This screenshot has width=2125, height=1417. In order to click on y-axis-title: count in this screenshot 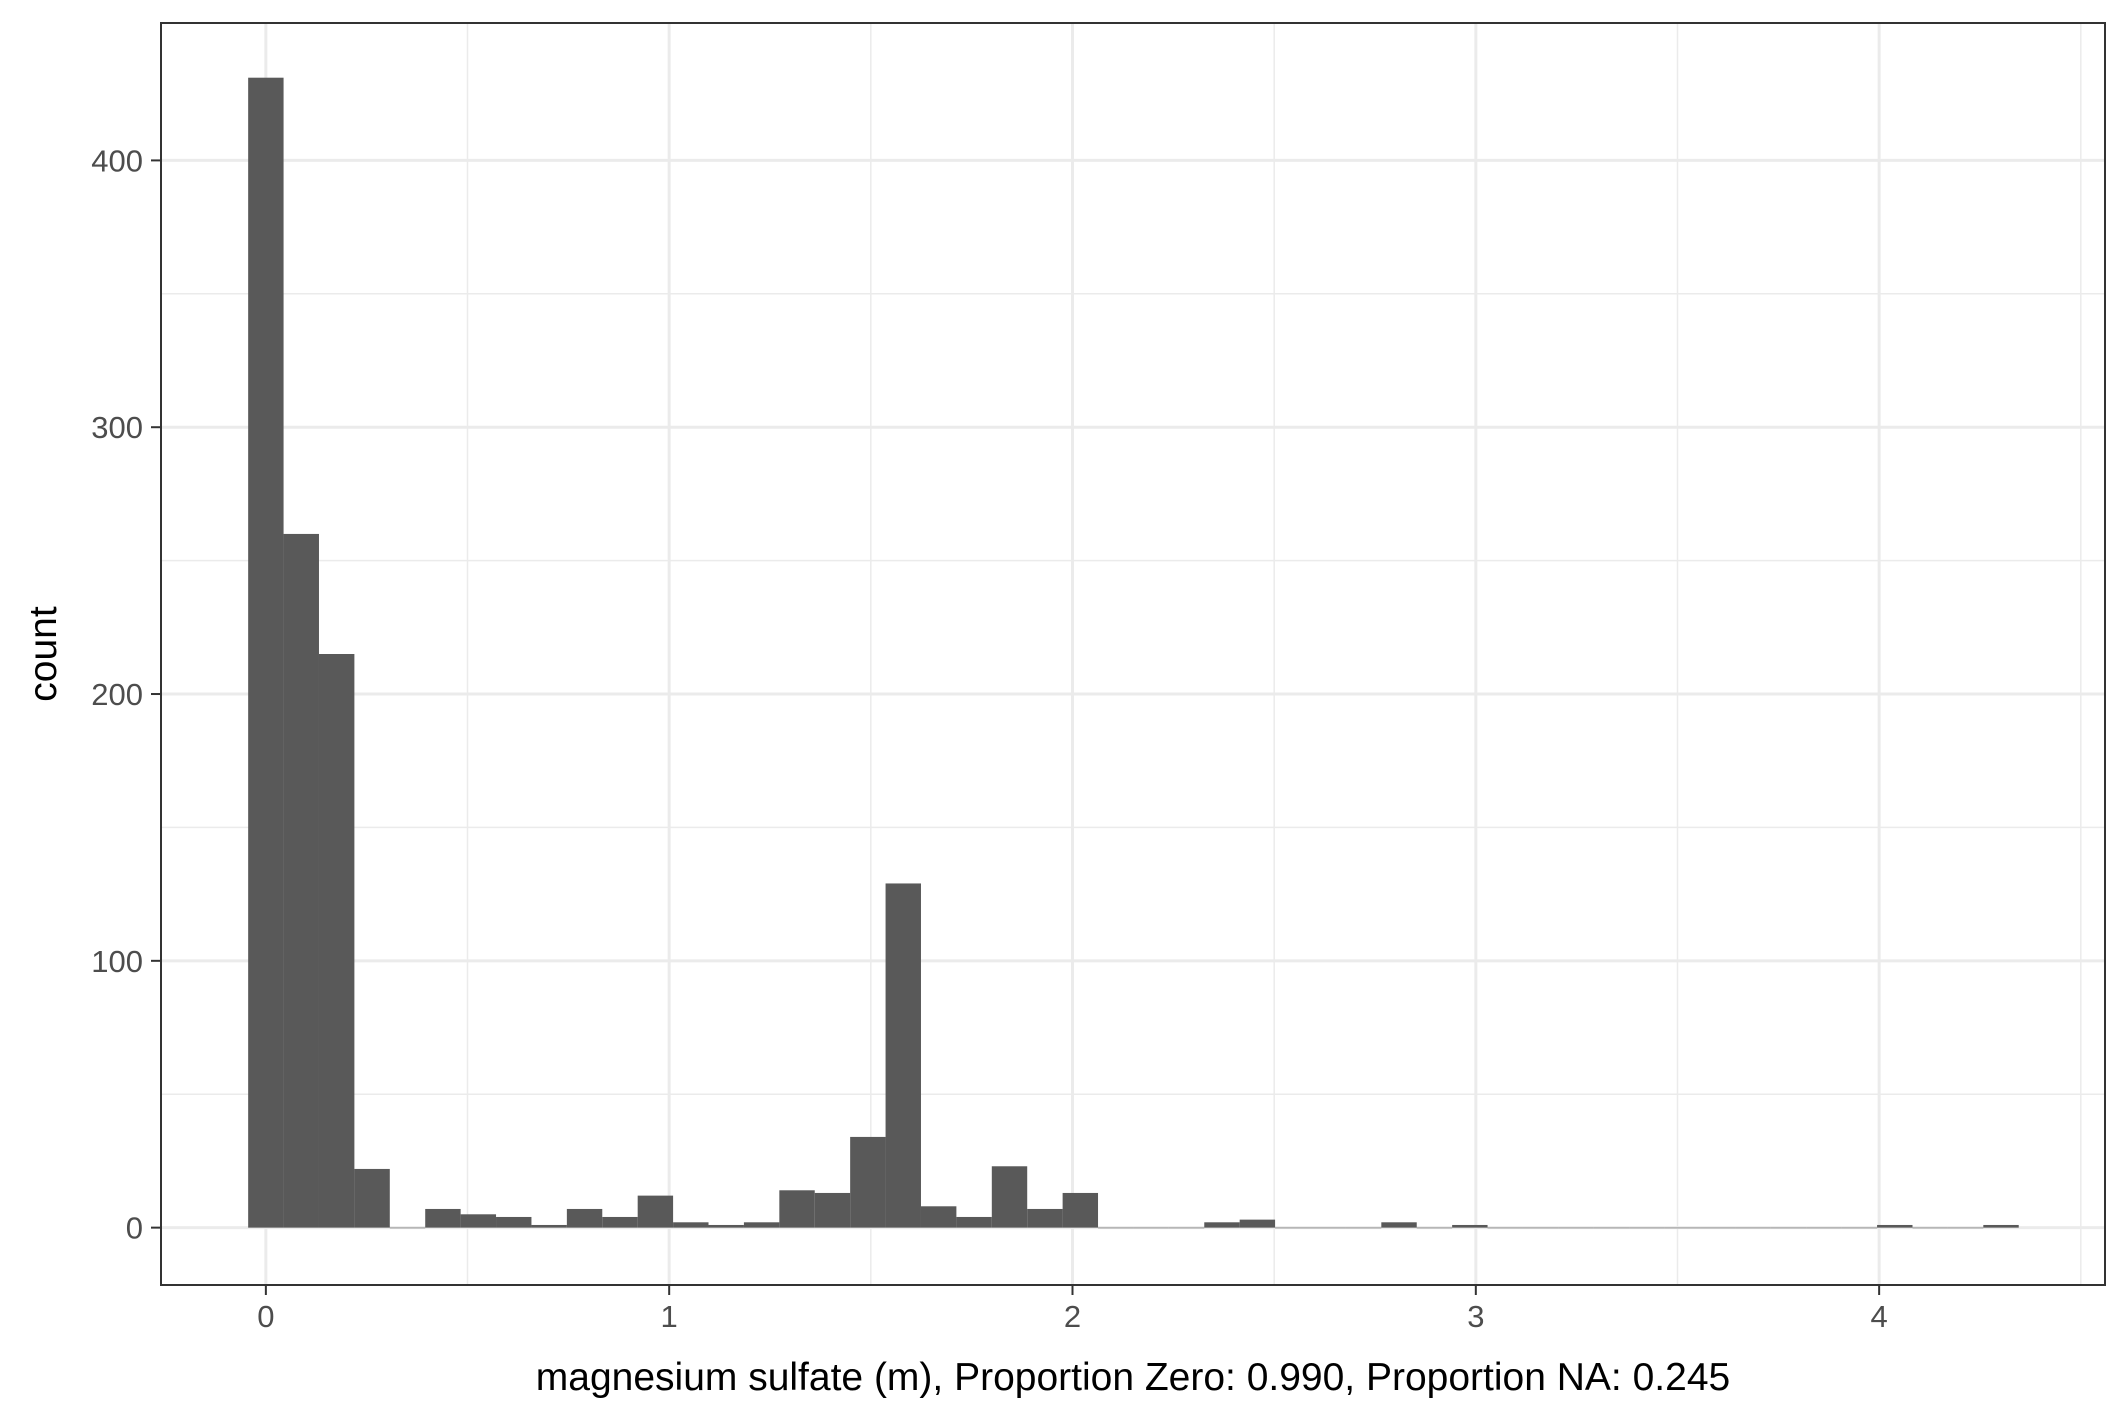, I will do `click(43, 654)`.